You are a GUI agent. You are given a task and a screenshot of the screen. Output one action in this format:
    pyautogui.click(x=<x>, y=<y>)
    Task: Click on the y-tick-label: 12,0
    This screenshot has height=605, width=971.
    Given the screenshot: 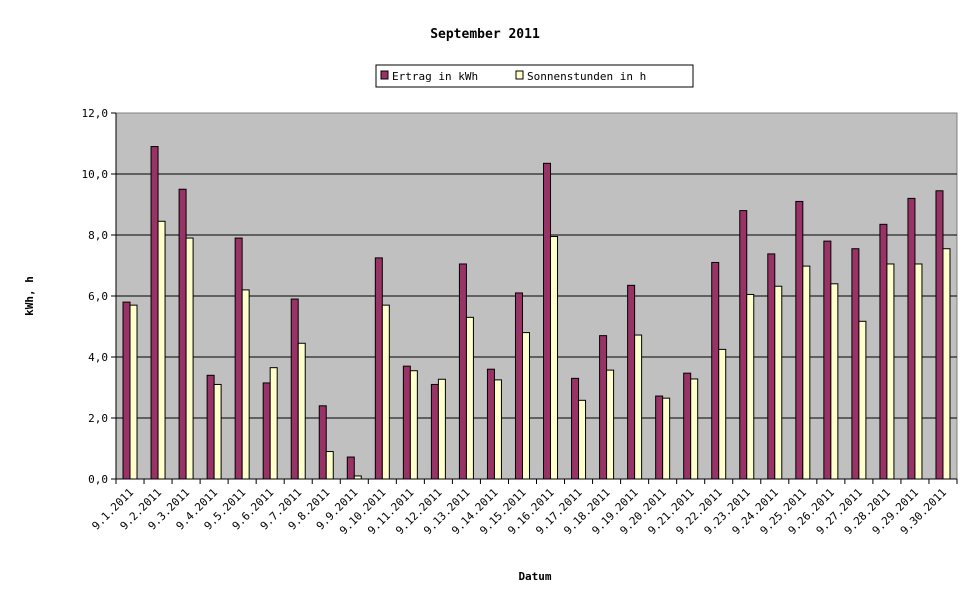 What is the action you would take?
    pyautogui.click(x=95, y=113)
    